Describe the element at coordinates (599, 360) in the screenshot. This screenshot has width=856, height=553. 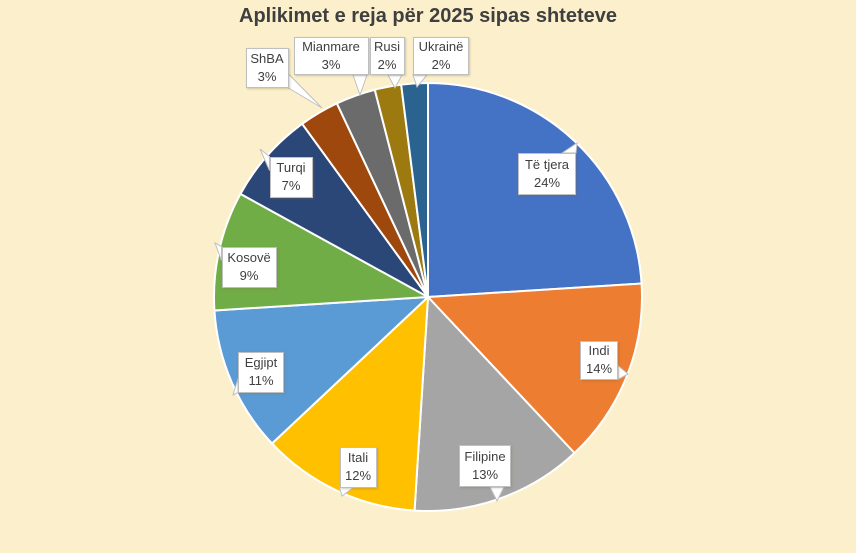
I see `data-label-2: Indi 14%` at that location.